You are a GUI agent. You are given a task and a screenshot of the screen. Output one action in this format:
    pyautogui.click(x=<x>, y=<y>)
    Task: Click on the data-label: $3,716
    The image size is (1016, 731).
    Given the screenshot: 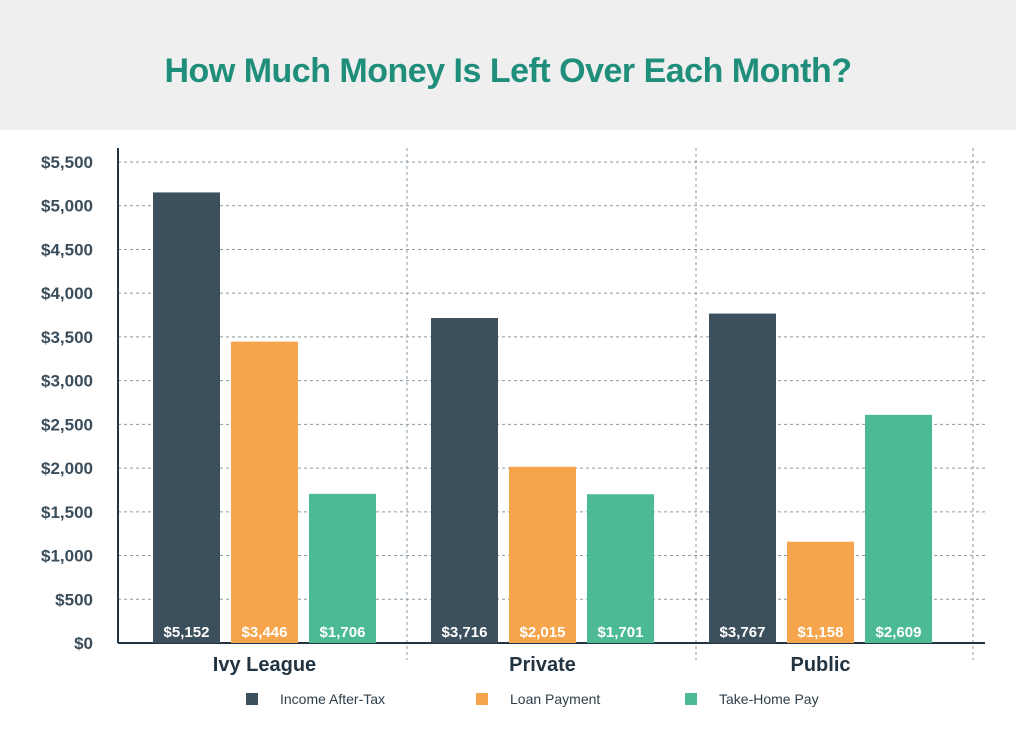 What is the action you would take?
    pyautogui.click(x=465, y=632)
    